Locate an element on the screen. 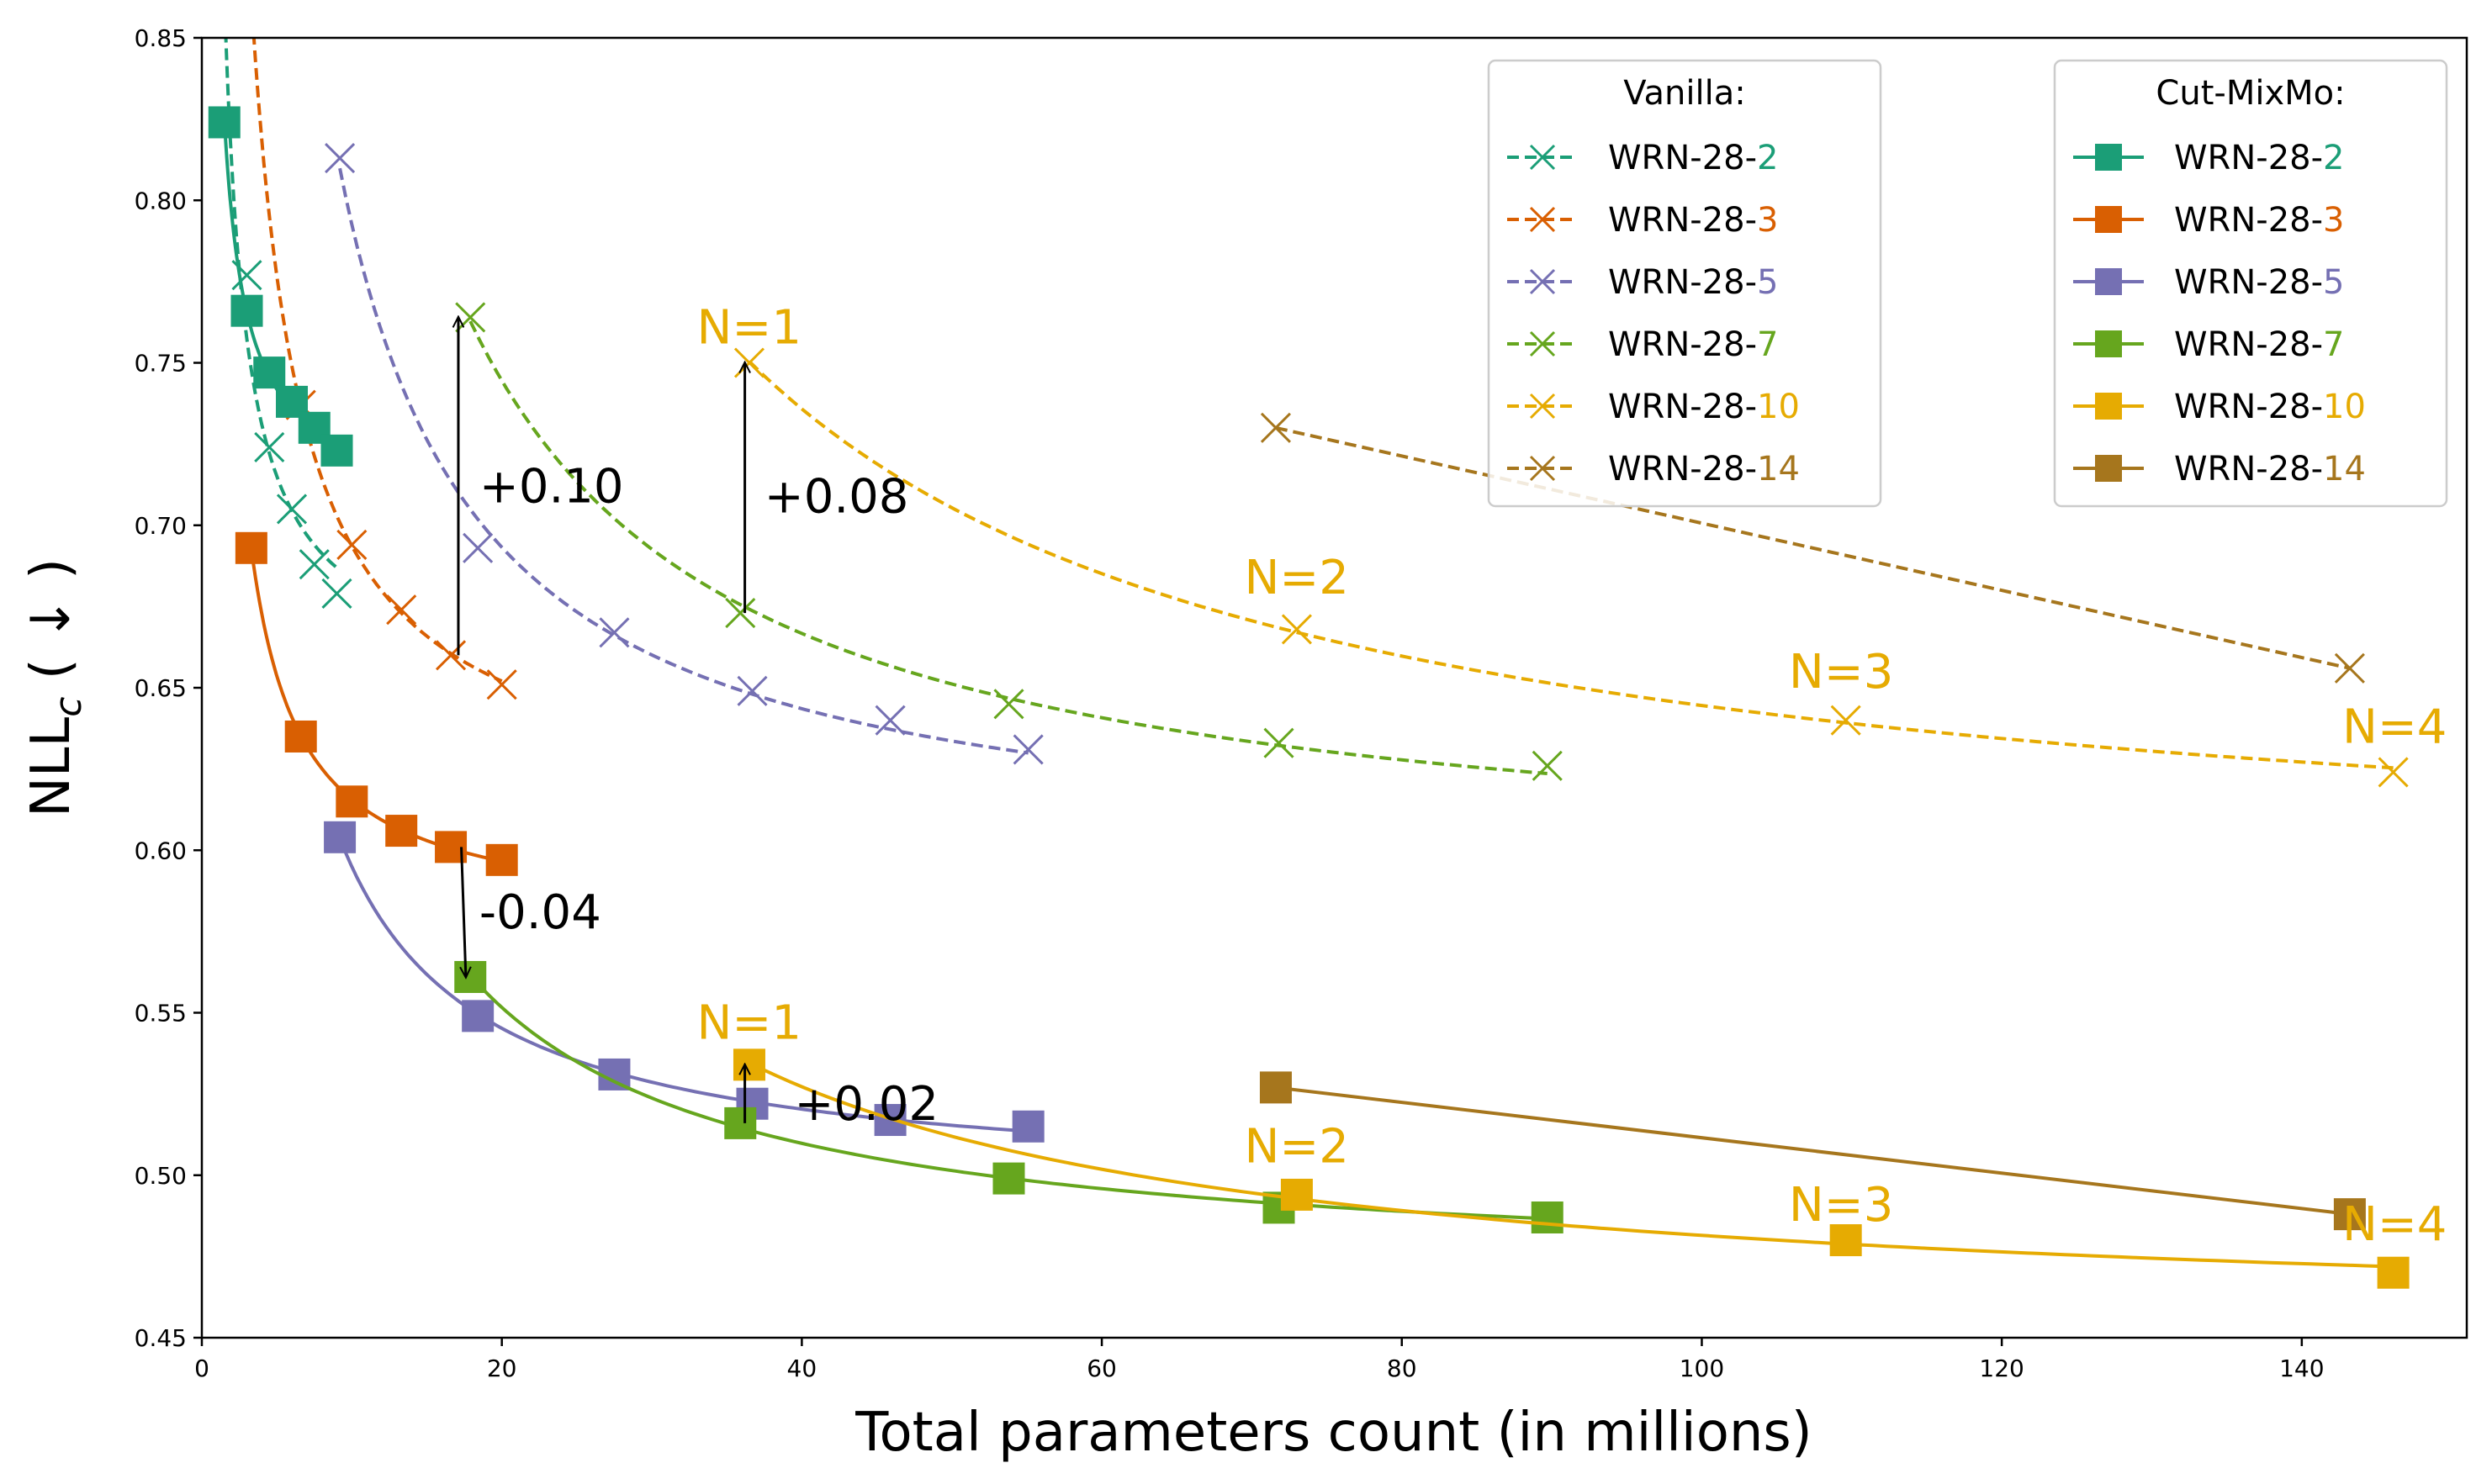 The height and width of the screenshot is (1484, 2492). y-tick-label: 0.60 is located at coordinates (161, 850).